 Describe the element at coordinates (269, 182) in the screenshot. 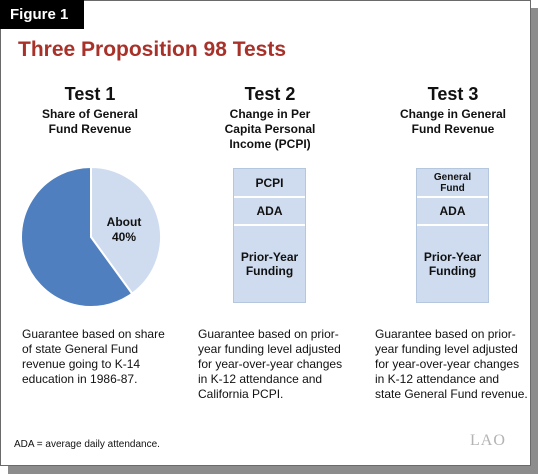

I see `test-2-block-pcpi: PCPI` at that location.